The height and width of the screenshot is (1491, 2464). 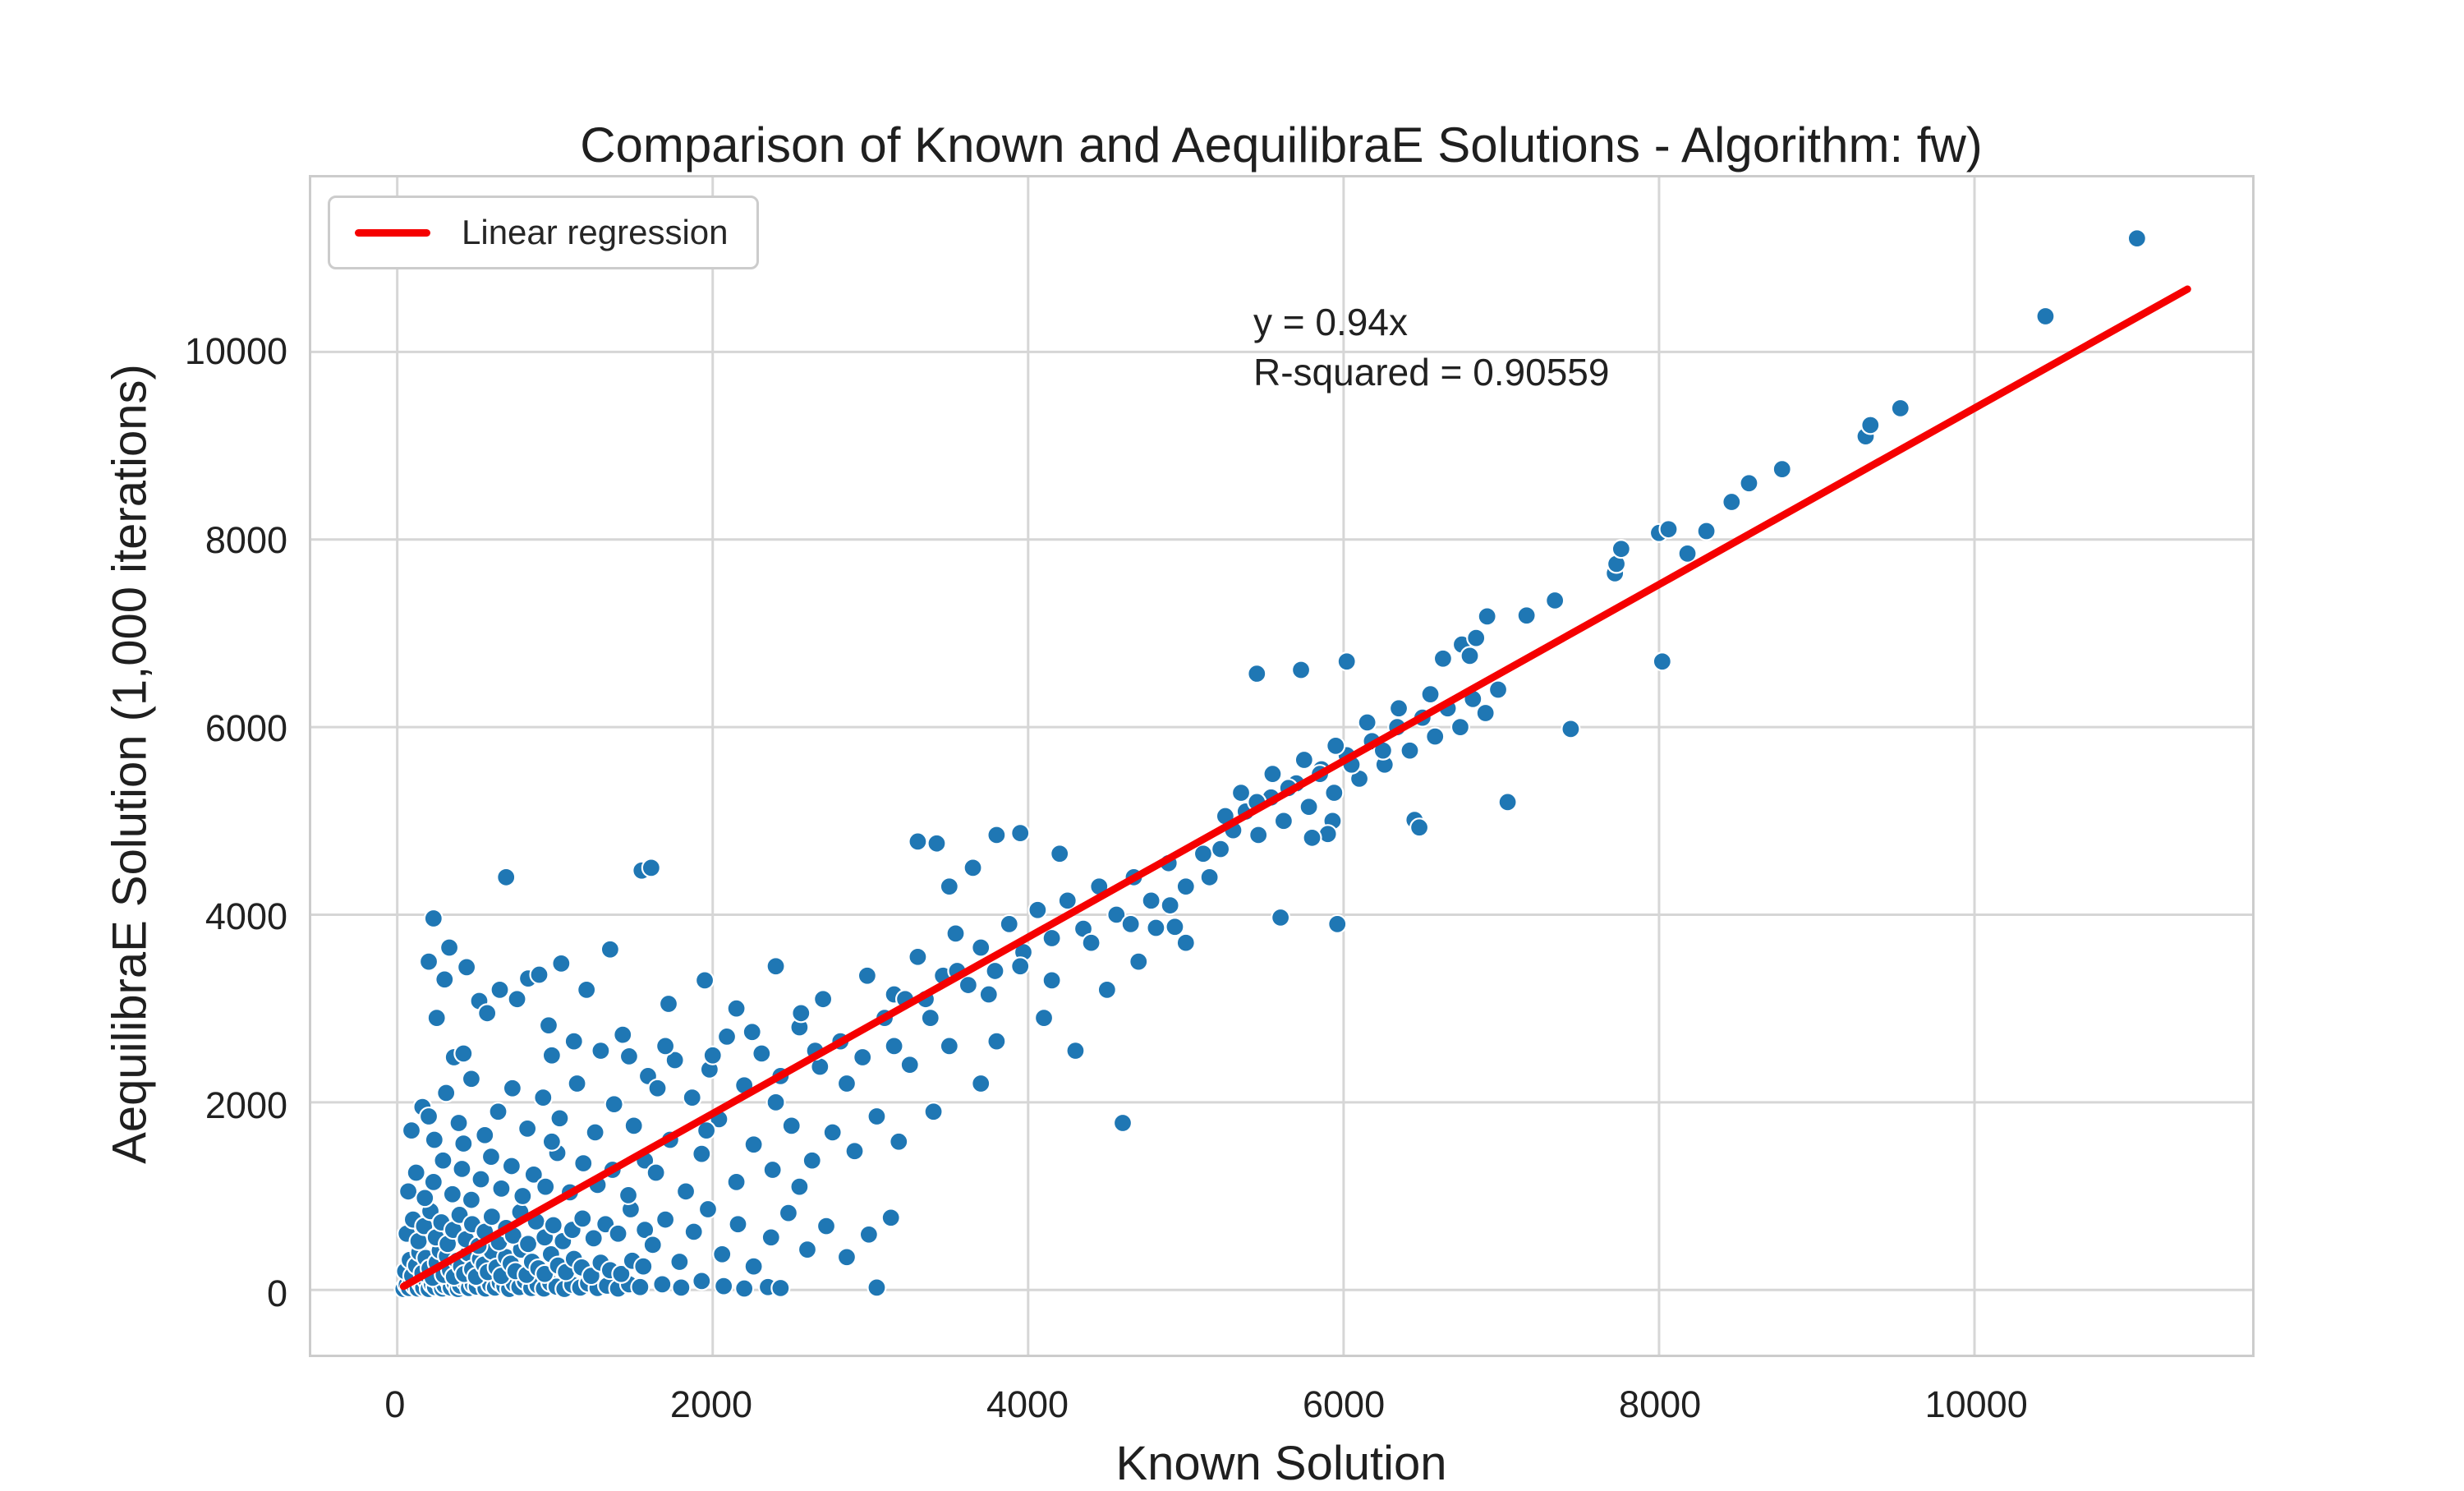 What do you see at coordinates (246, 916) in the screenshot?
I see `y-tick-label: 4000` at bounding box center [246, 916].